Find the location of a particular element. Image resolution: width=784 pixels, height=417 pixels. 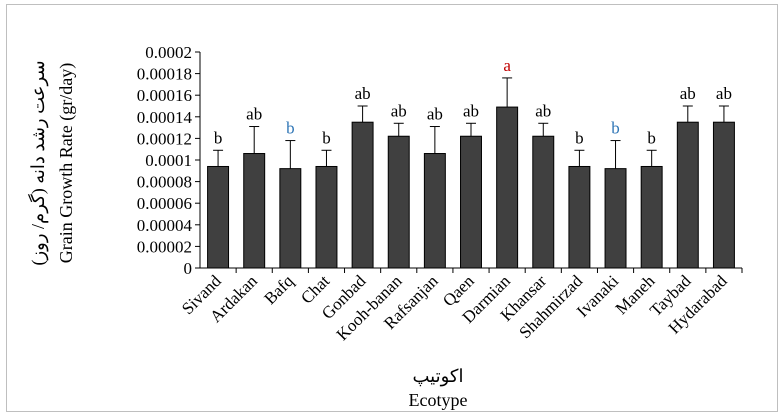

y-tick-label: 0.00004 is located at coordinates (165, 225).